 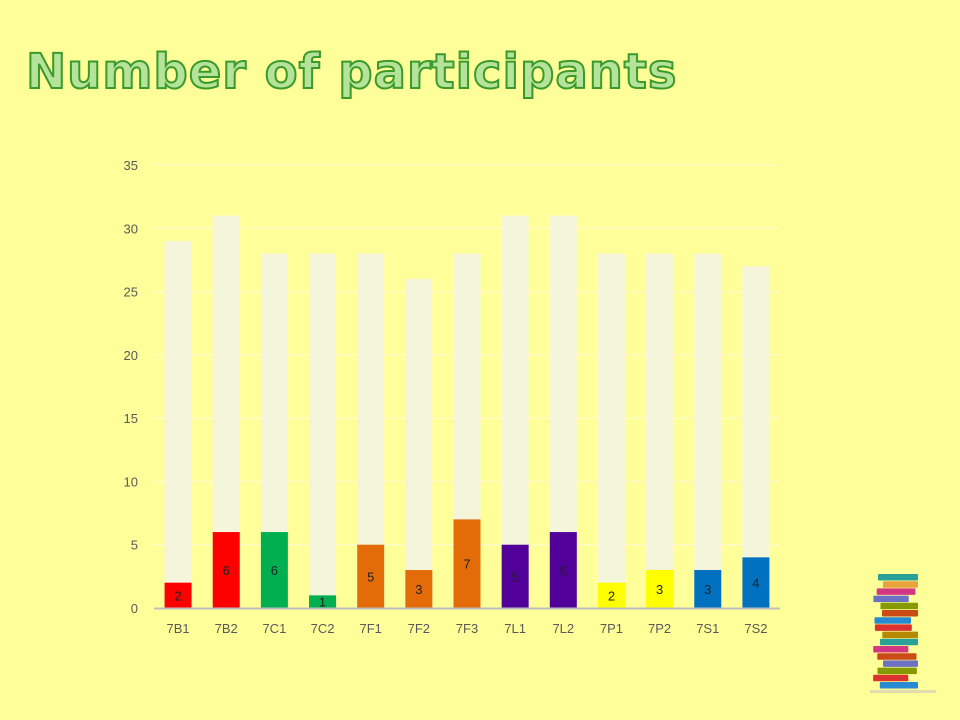 I want to click on y-tick-label: 15, so click(x=131, y=418).